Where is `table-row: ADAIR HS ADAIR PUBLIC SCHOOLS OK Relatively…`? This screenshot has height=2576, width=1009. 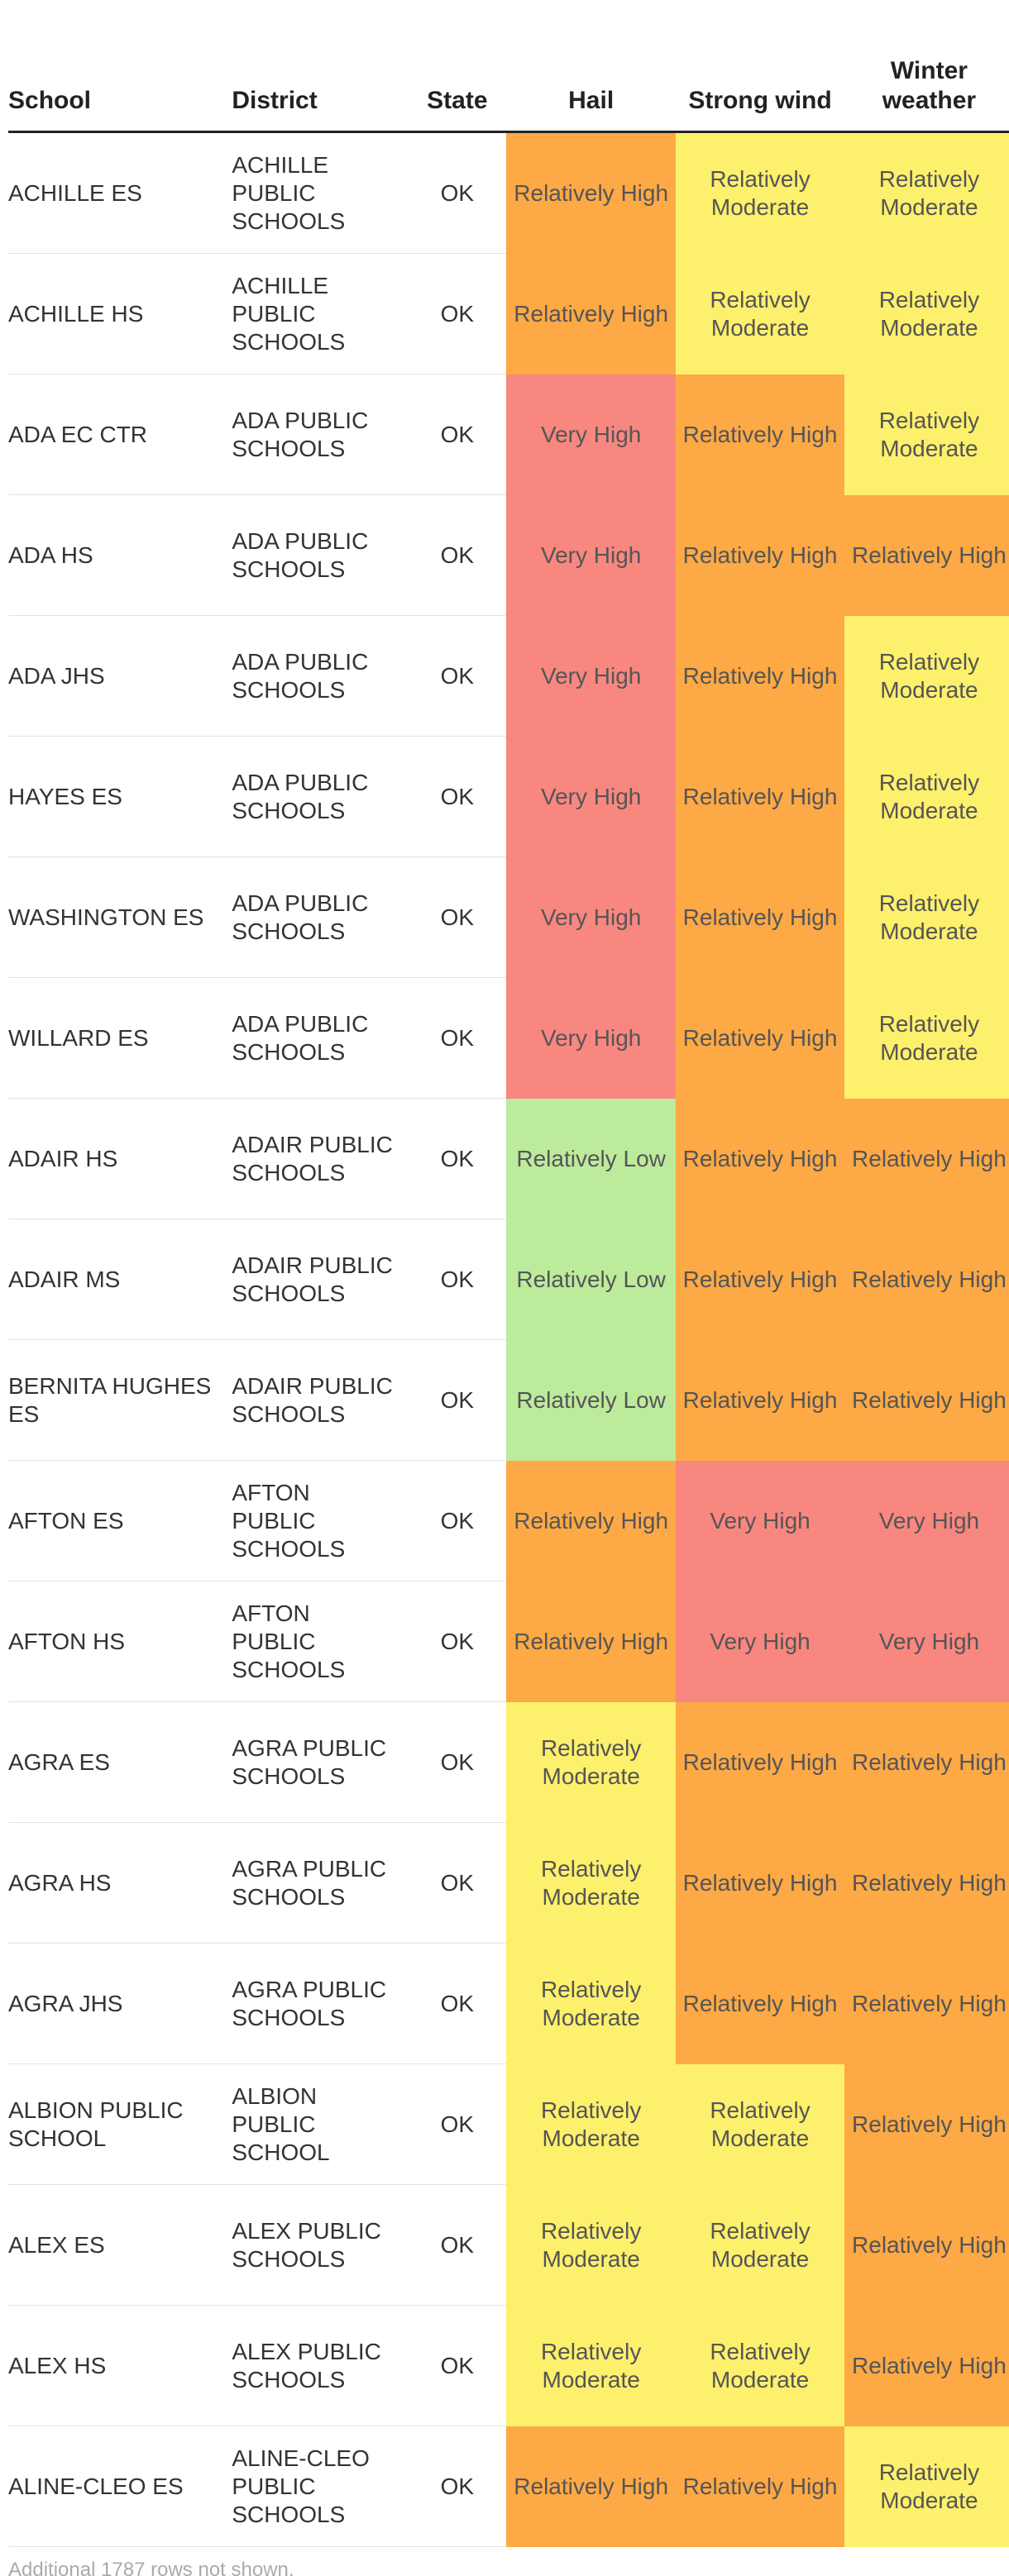 table-row: ADAIR HS ADAIR PUBLIC SCHOOLS OK Relatively… is located at coordinates (508, 1158).